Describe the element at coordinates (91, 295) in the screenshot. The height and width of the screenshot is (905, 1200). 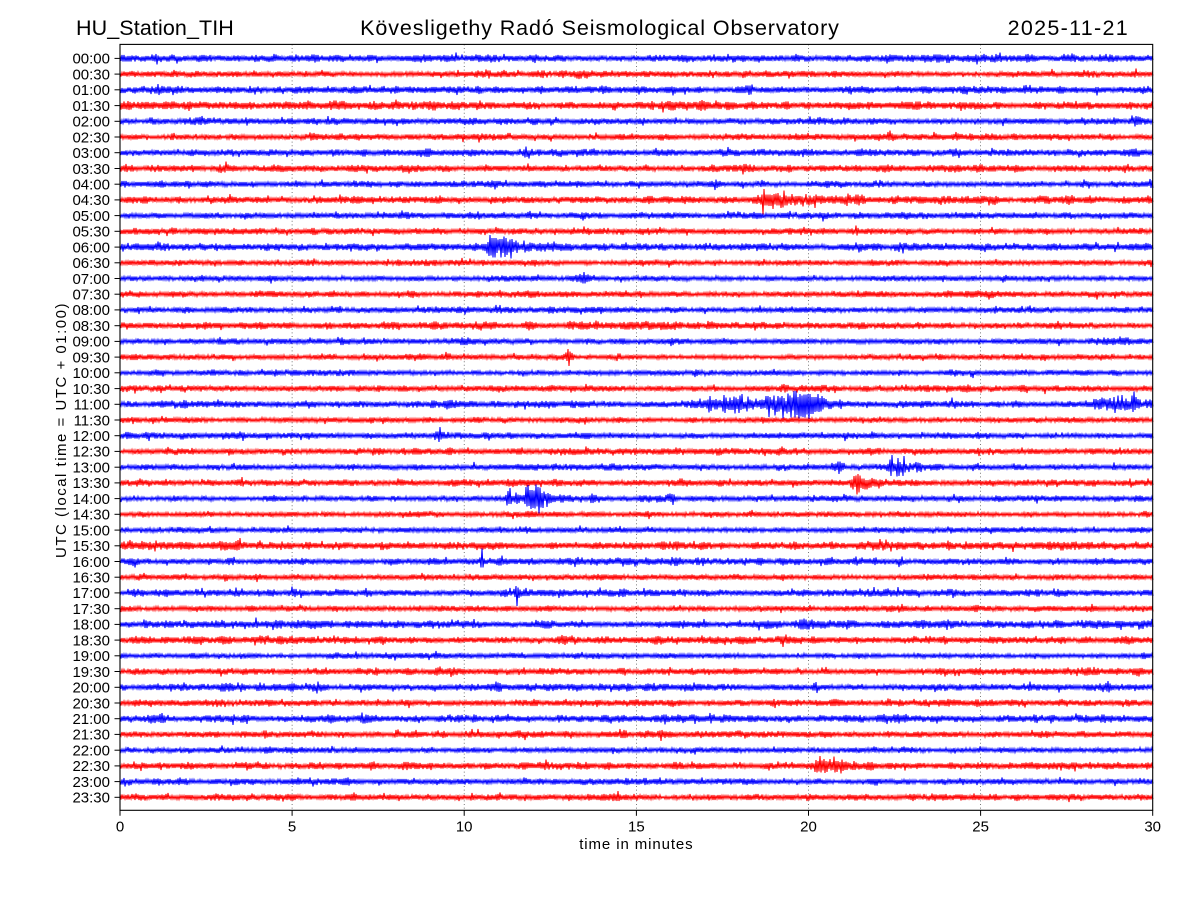
I see `svg-text: 07:30` at that location.